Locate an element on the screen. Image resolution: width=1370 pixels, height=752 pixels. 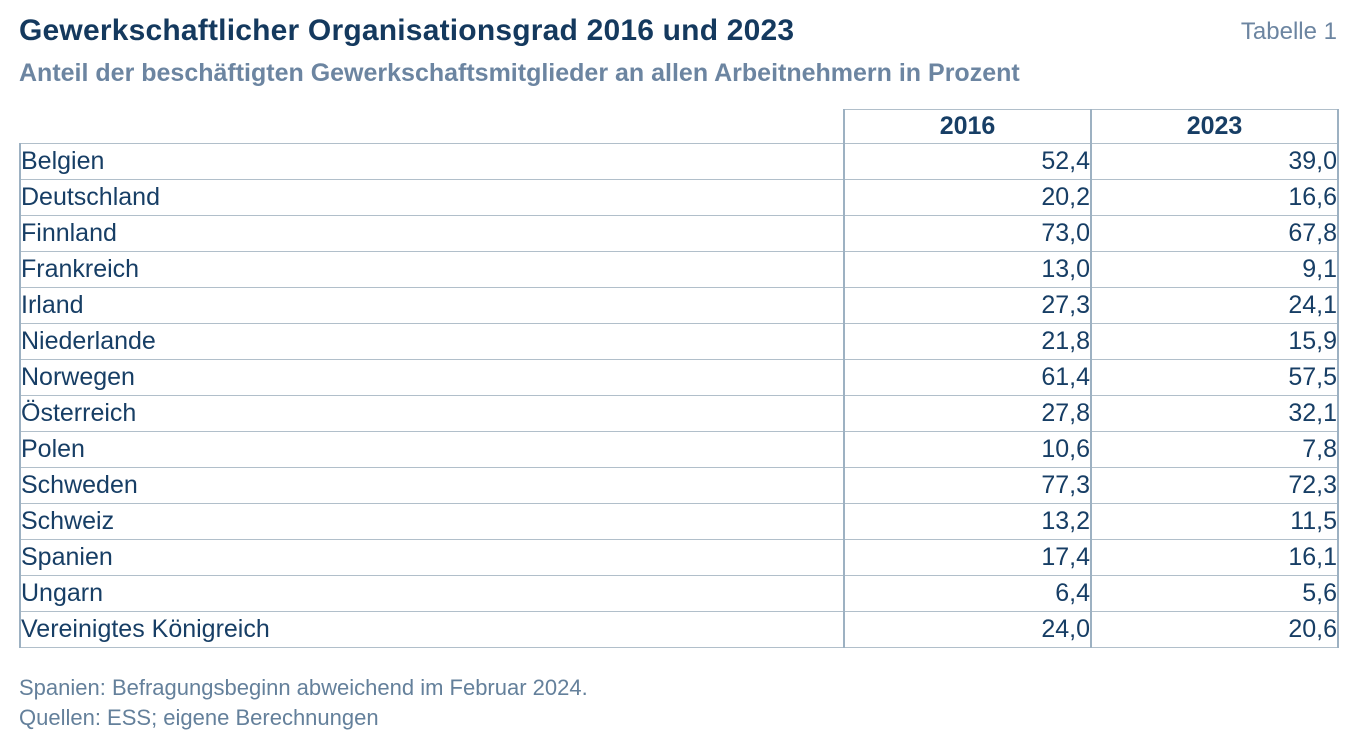
table-row: Vereinigtes Königreich 24,0 20,6 is located at coordinates (679, 629).